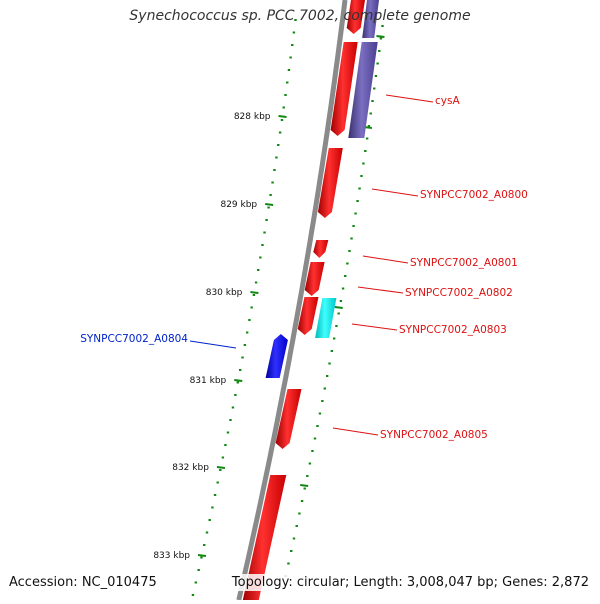 This screenshot has height=604, width=600. What do you see at coordinates (453, 330) in the screenshot?
I see `gene-label: SYNPCC7002_A0803` at bounding box center [453, 330].